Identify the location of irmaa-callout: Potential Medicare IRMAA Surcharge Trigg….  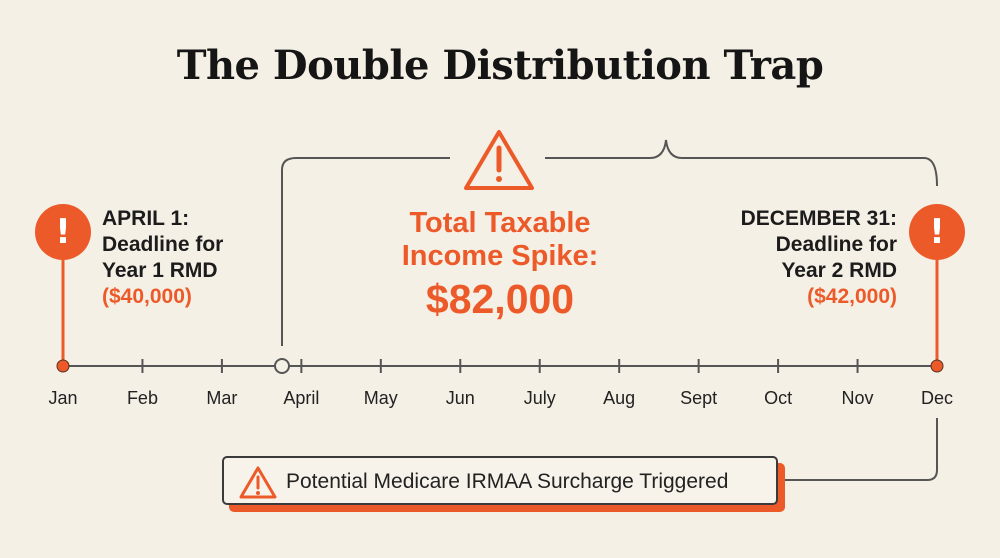
(500, 480).